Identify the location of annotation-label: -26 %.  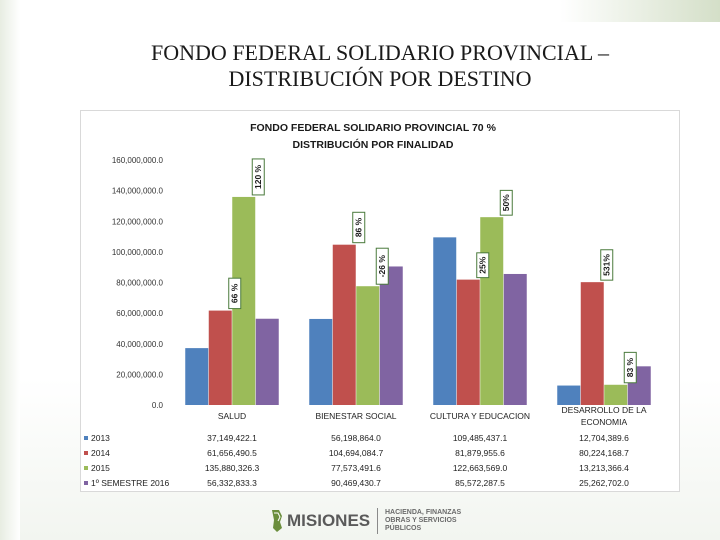
(382, 266).